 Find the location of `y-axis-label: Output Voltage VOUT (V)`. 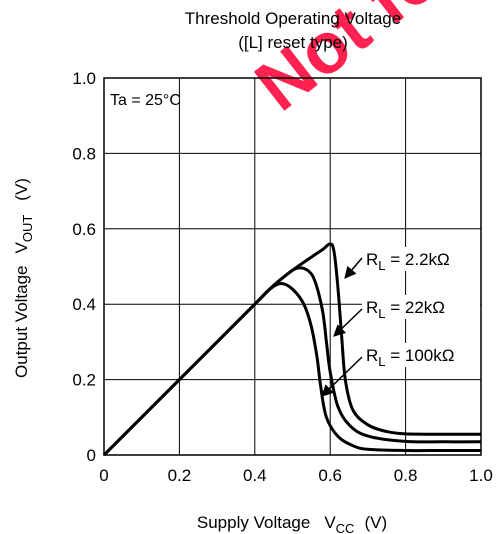

y-axis-label: Output Voltage VOUT (V) is located at coordinates (23, 278).